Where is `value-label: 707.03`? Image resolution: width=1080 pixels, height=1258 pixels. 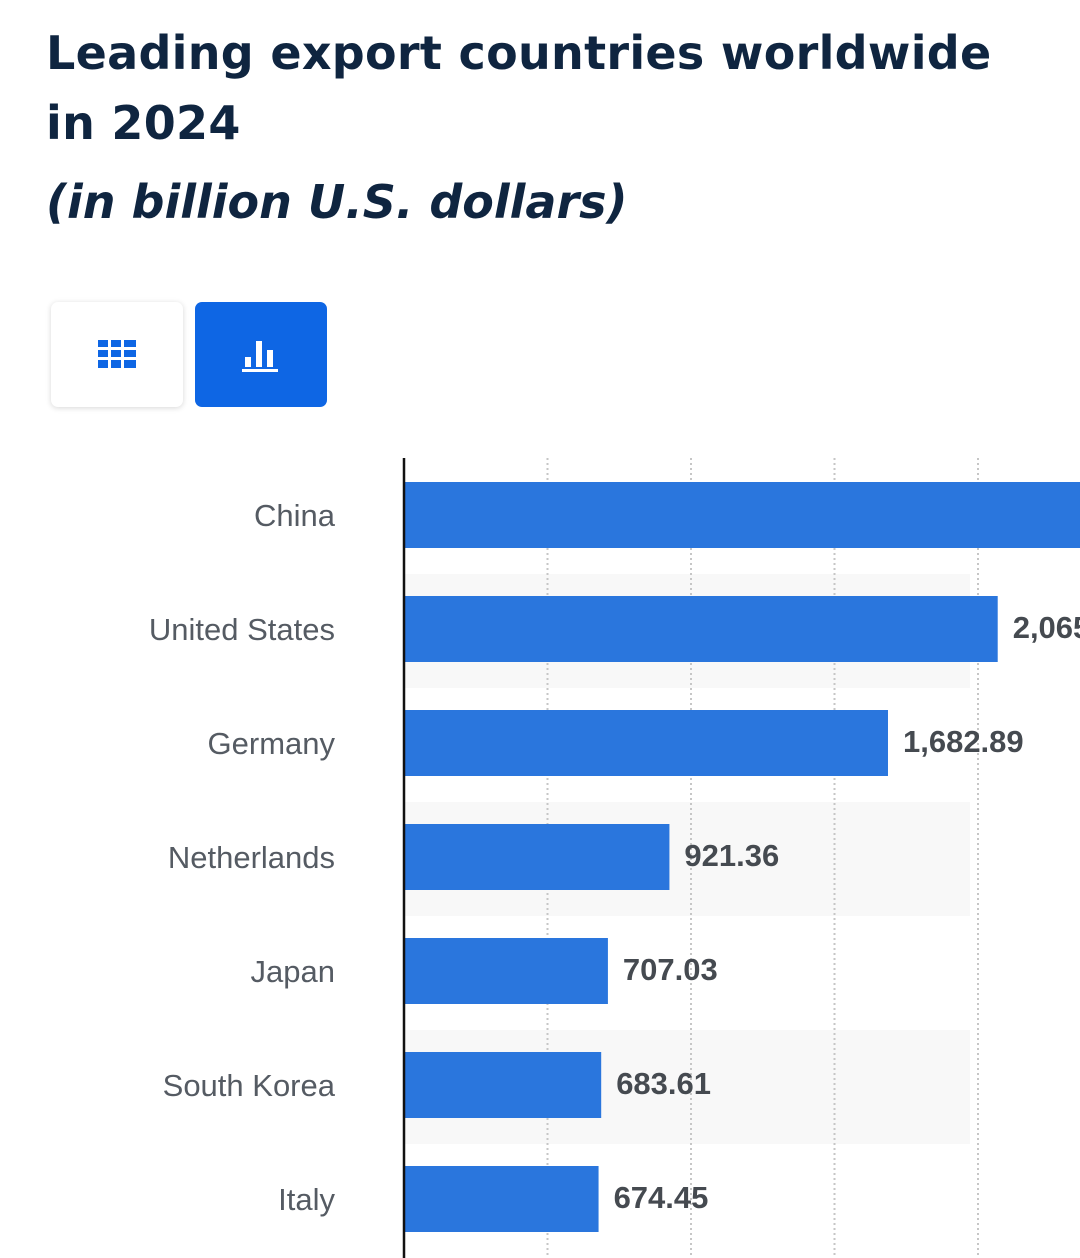 value-label: 707.03 is located at coordinates (670, 969).